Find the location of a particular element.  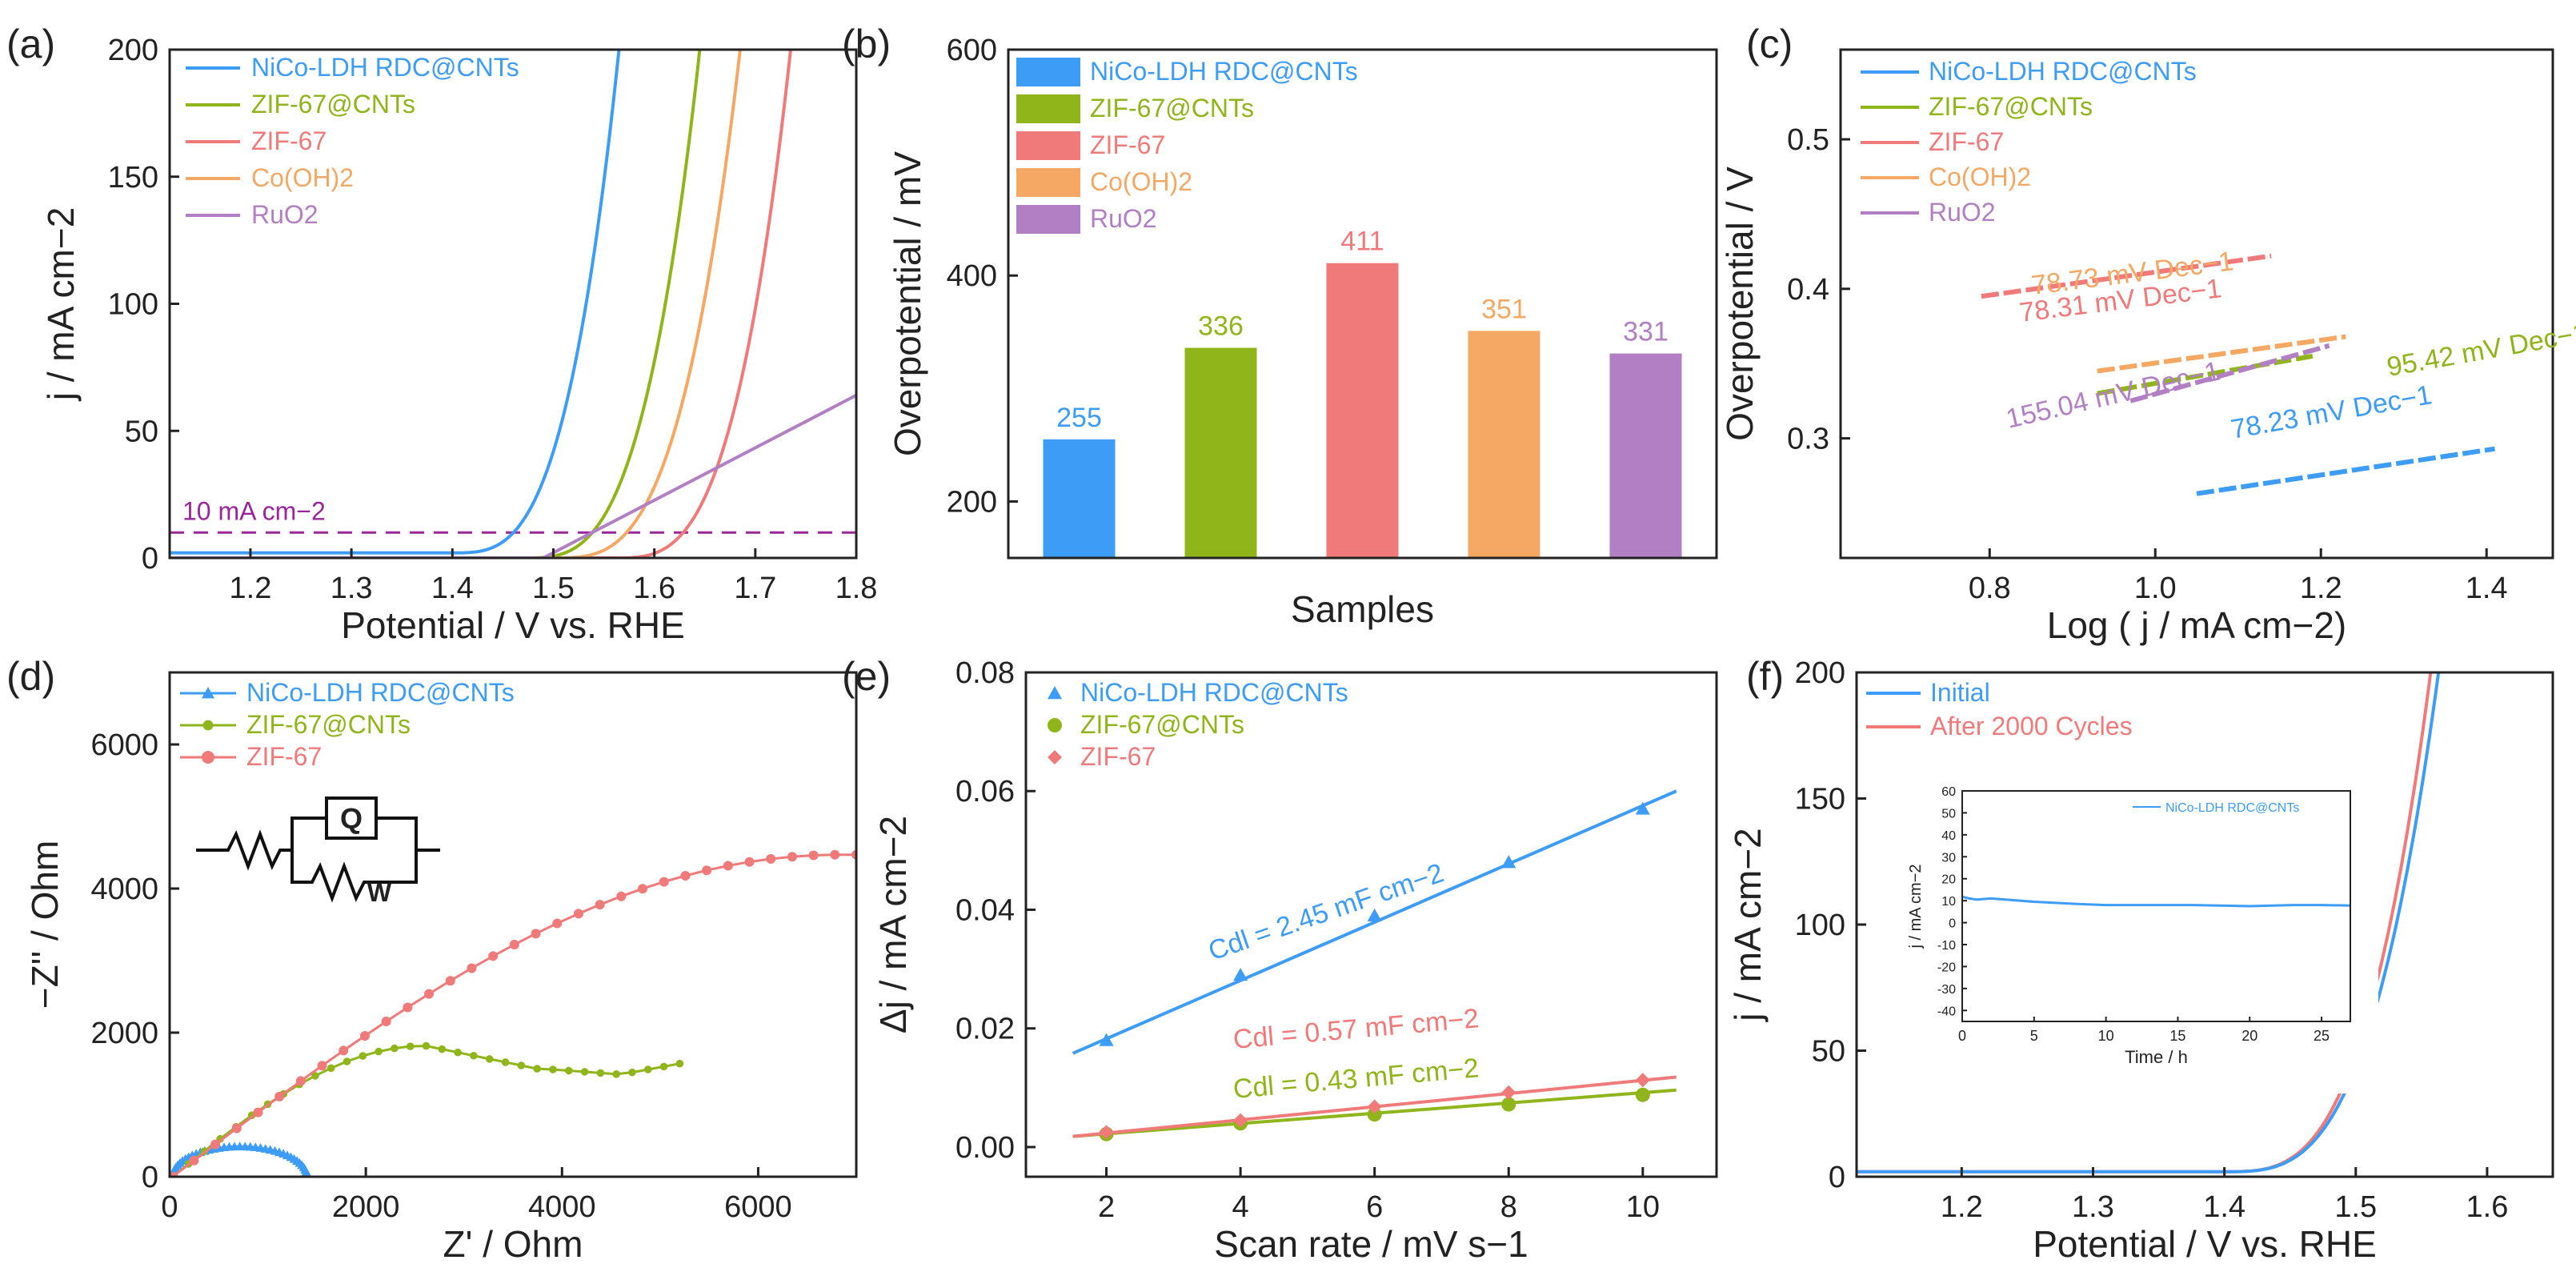

x-tick-label: 8 is located at coordinates (1508, 1207).